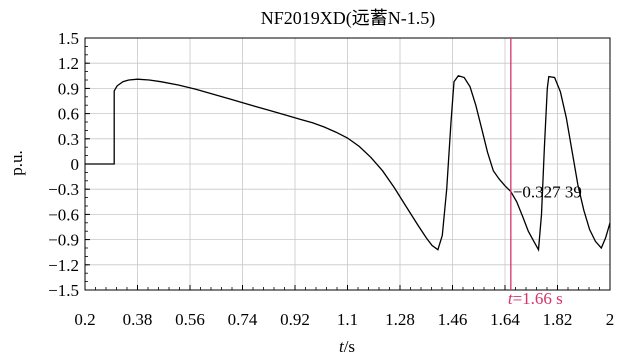 This screenshot has height=357, width=620. Describe the element at coordinates (349, 346) in the screenshot. I see `x-axis-label-unit: /s` at that location.